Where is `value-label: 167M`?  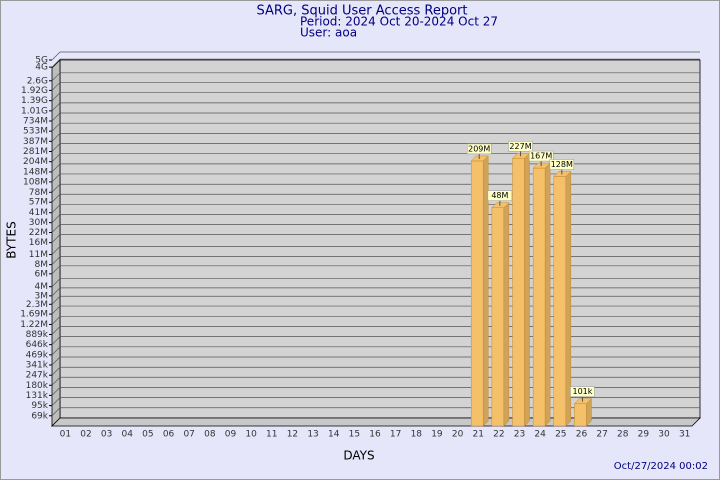
value-label: 167M is located at coordinates (541, 156).